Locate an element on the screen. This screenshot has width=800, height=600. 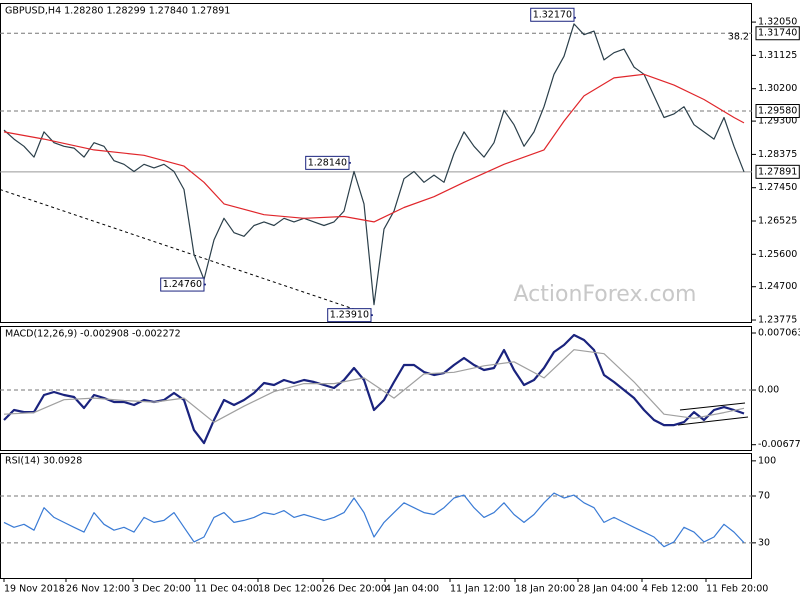
y-tick-label: 70 is located at coordinates (764, 495).